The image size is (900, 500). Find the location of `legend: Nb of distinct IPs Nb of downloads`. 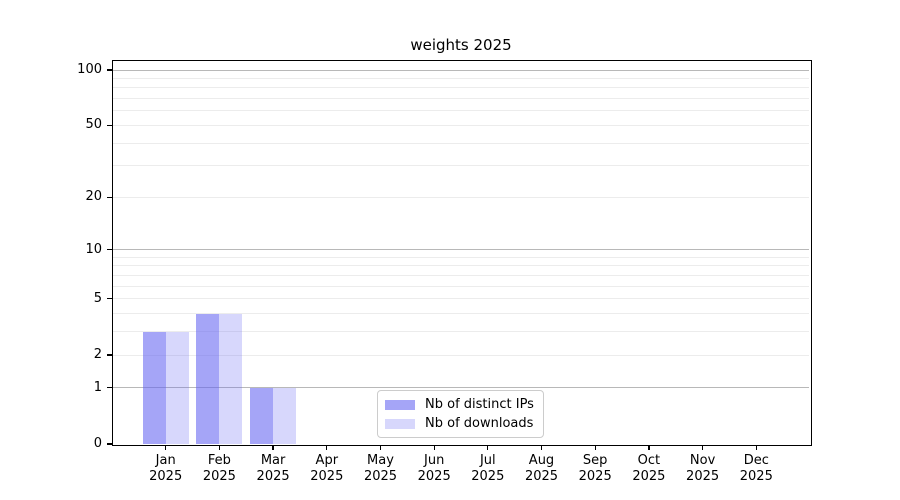

legend: Nb of distinct IPs Nb of downloads is located at coordinates (460, 414).